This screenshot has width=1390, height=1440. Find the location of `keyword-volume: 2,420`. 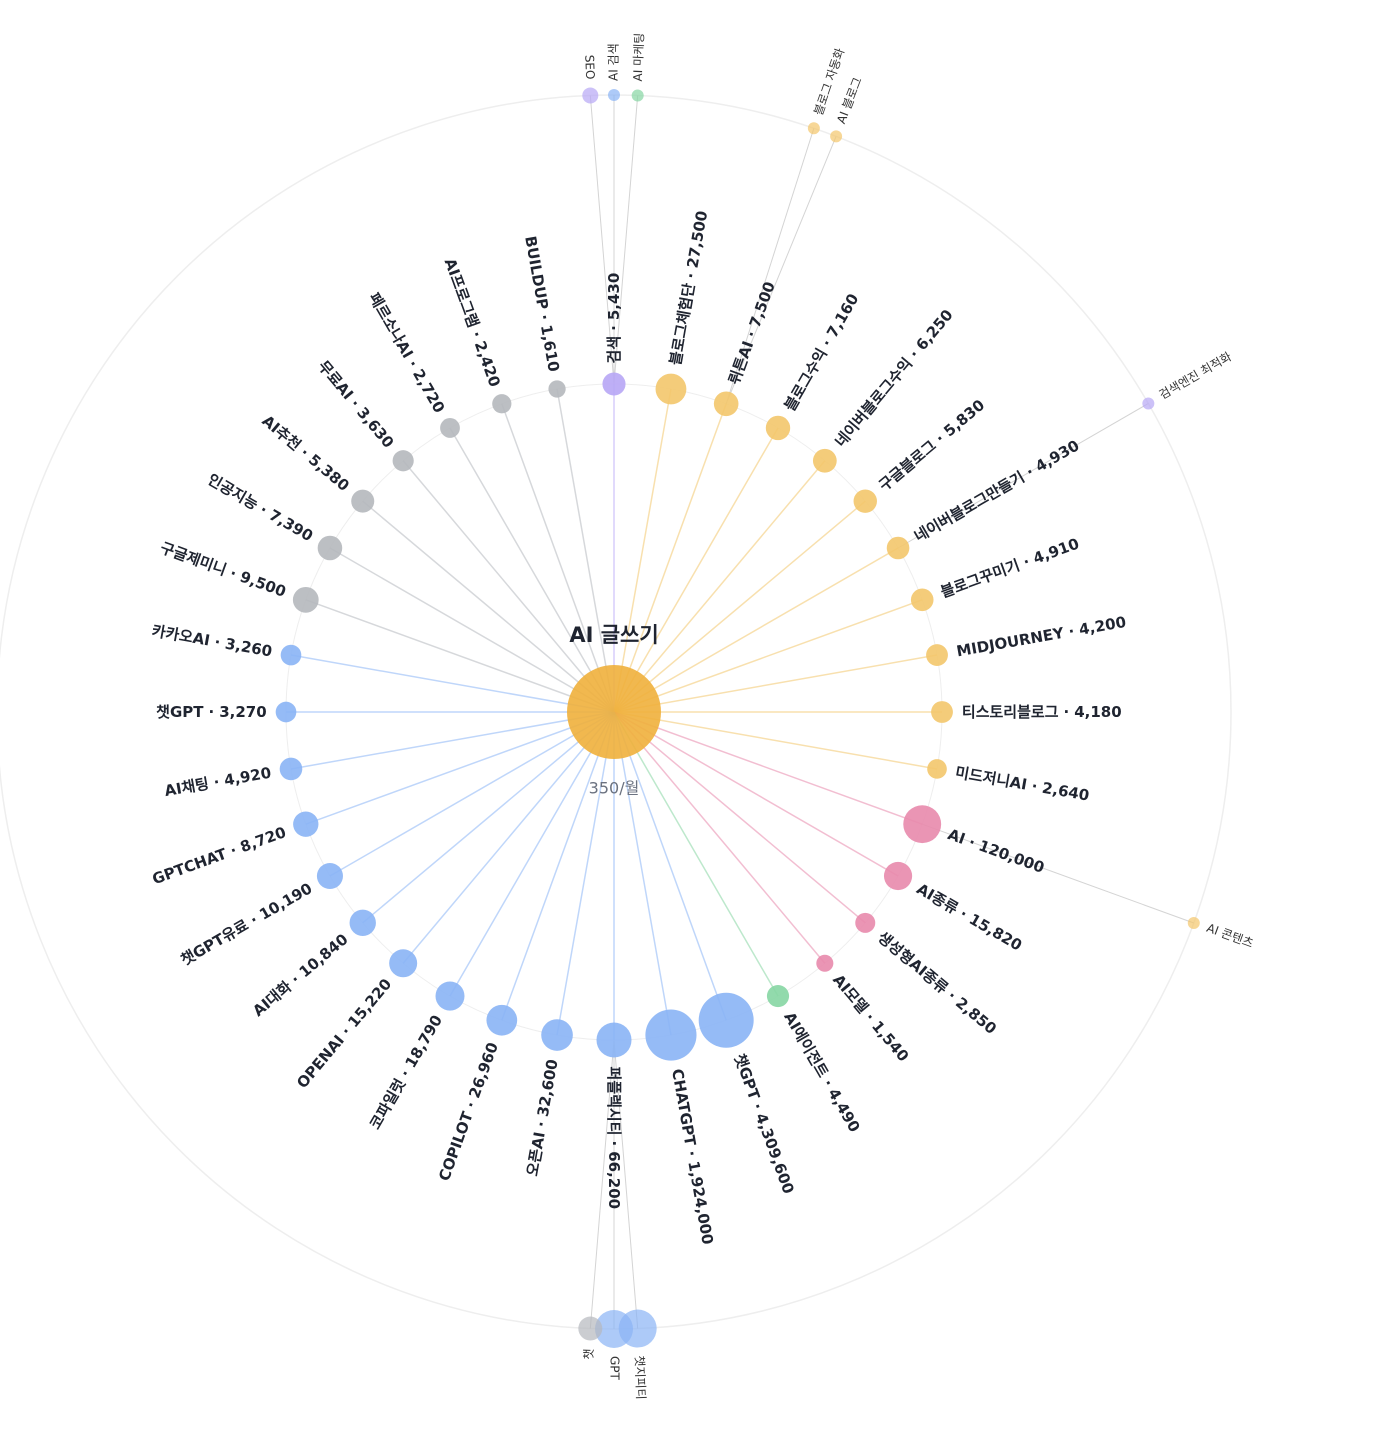

keyword-volume: 2,420 is located at coordinates (487, 363).